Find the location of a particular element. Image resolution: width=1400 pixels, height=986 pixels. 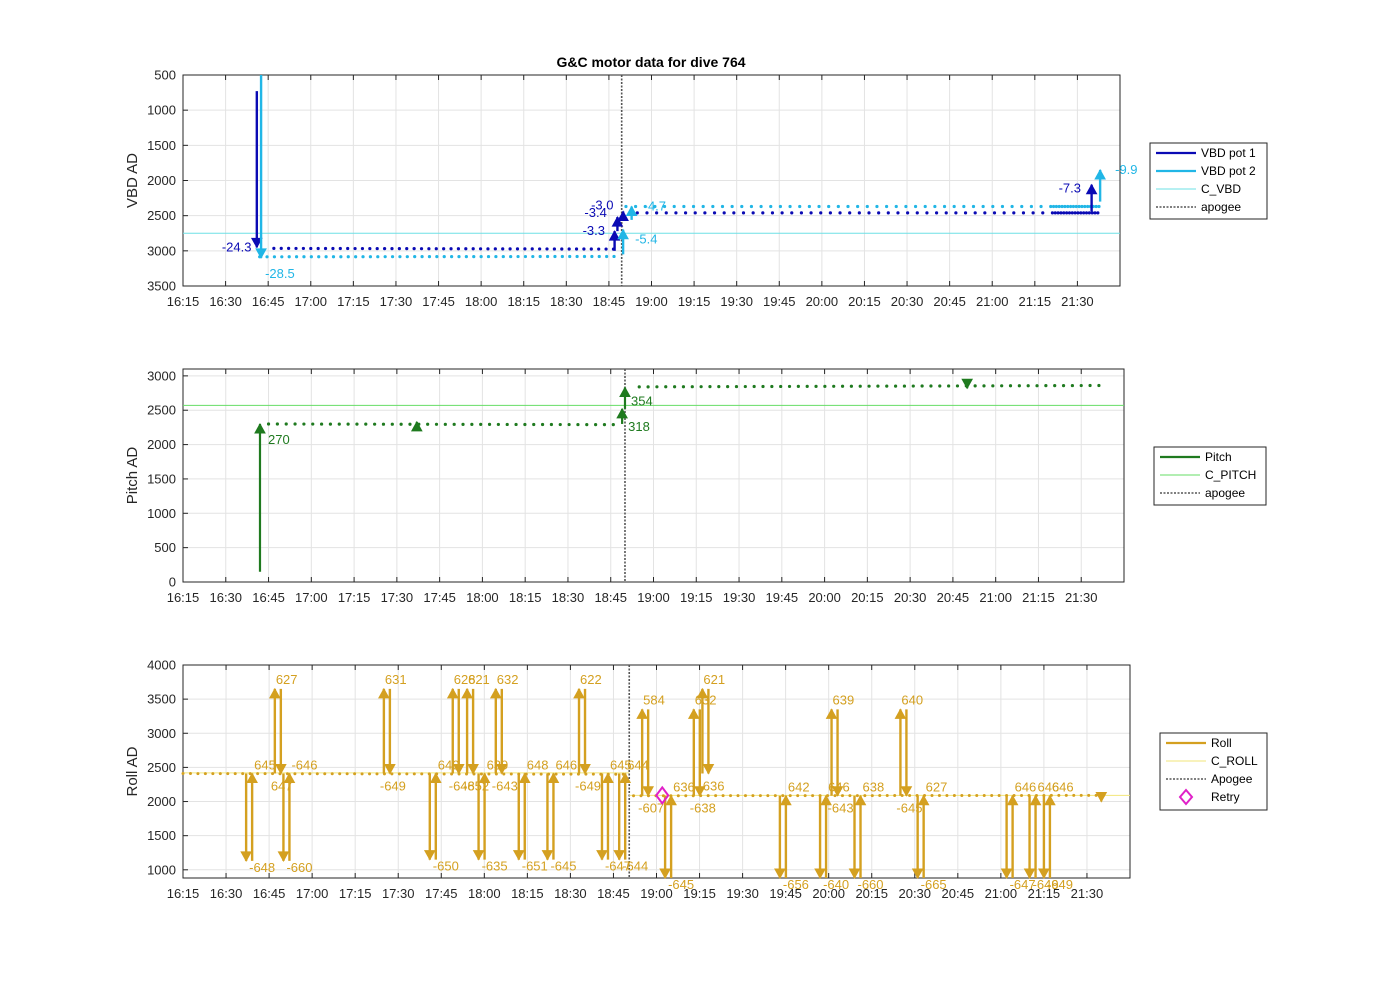

x-tick-label: 18:15 is located at coordinates (527, 893).